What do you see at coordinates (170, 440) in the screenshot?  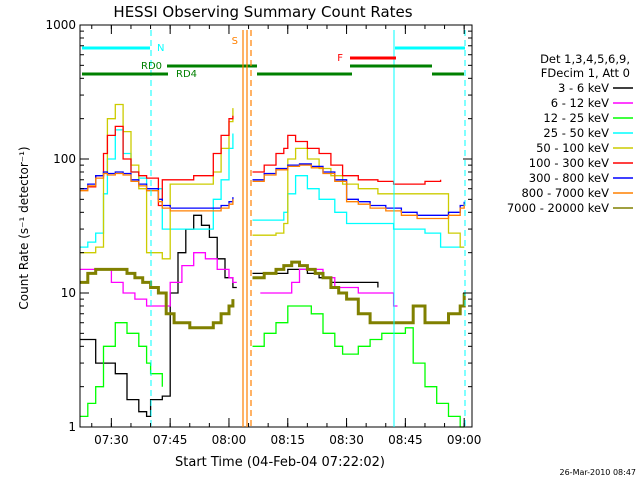 I see `x-tick-label: 07:45` at bounding box center [170, 440].